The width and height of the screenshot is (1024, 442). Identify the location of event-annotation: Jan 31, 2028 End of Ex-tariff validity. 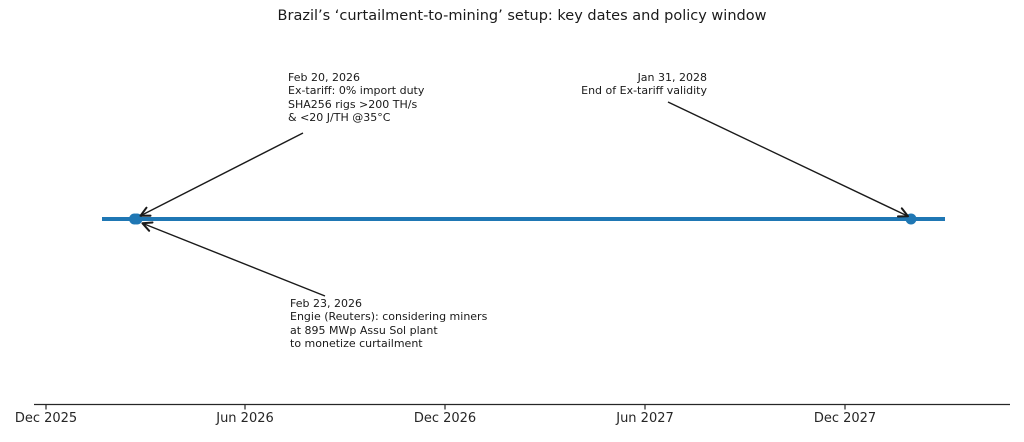
(644, 84).